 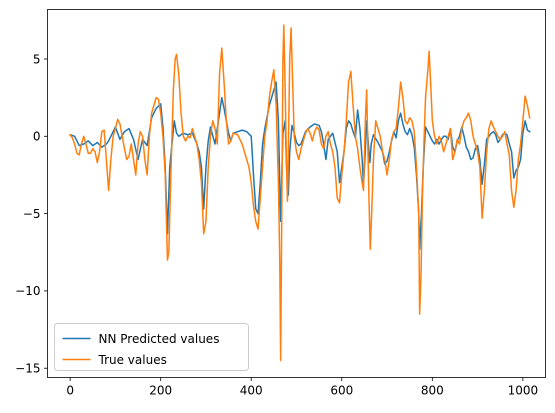 What do you see at coordinates (432, 391) in the screenshot?
I see `x-tick-label: 800` at bounding box center [432, 391].